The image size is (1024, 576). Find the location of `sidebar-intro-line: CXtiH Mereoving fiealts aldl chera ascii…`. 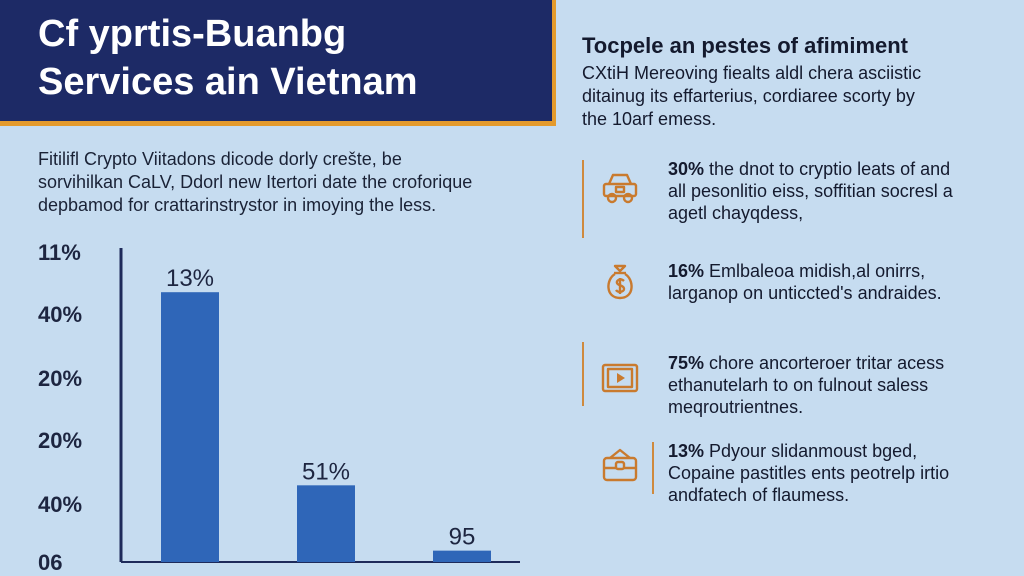

sidebar-intro-line: CXtiH Mereoving fiealts aldl chera ascii… is located at coordinates (752, 73).